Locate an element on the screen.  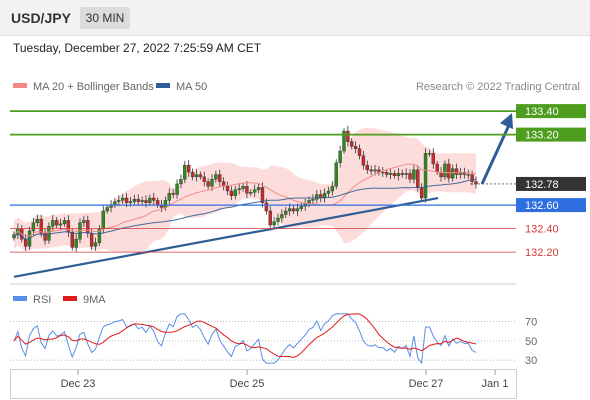
x-tick-label: Dec 25 is located at coordinates (247, 384).